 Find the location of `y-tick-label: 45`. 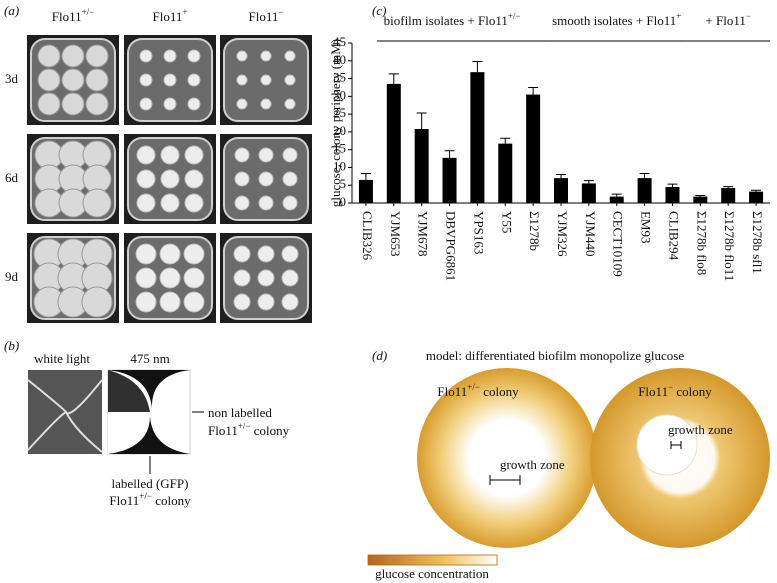

y-tick-label: 45 is located at coordinates (339, 41).